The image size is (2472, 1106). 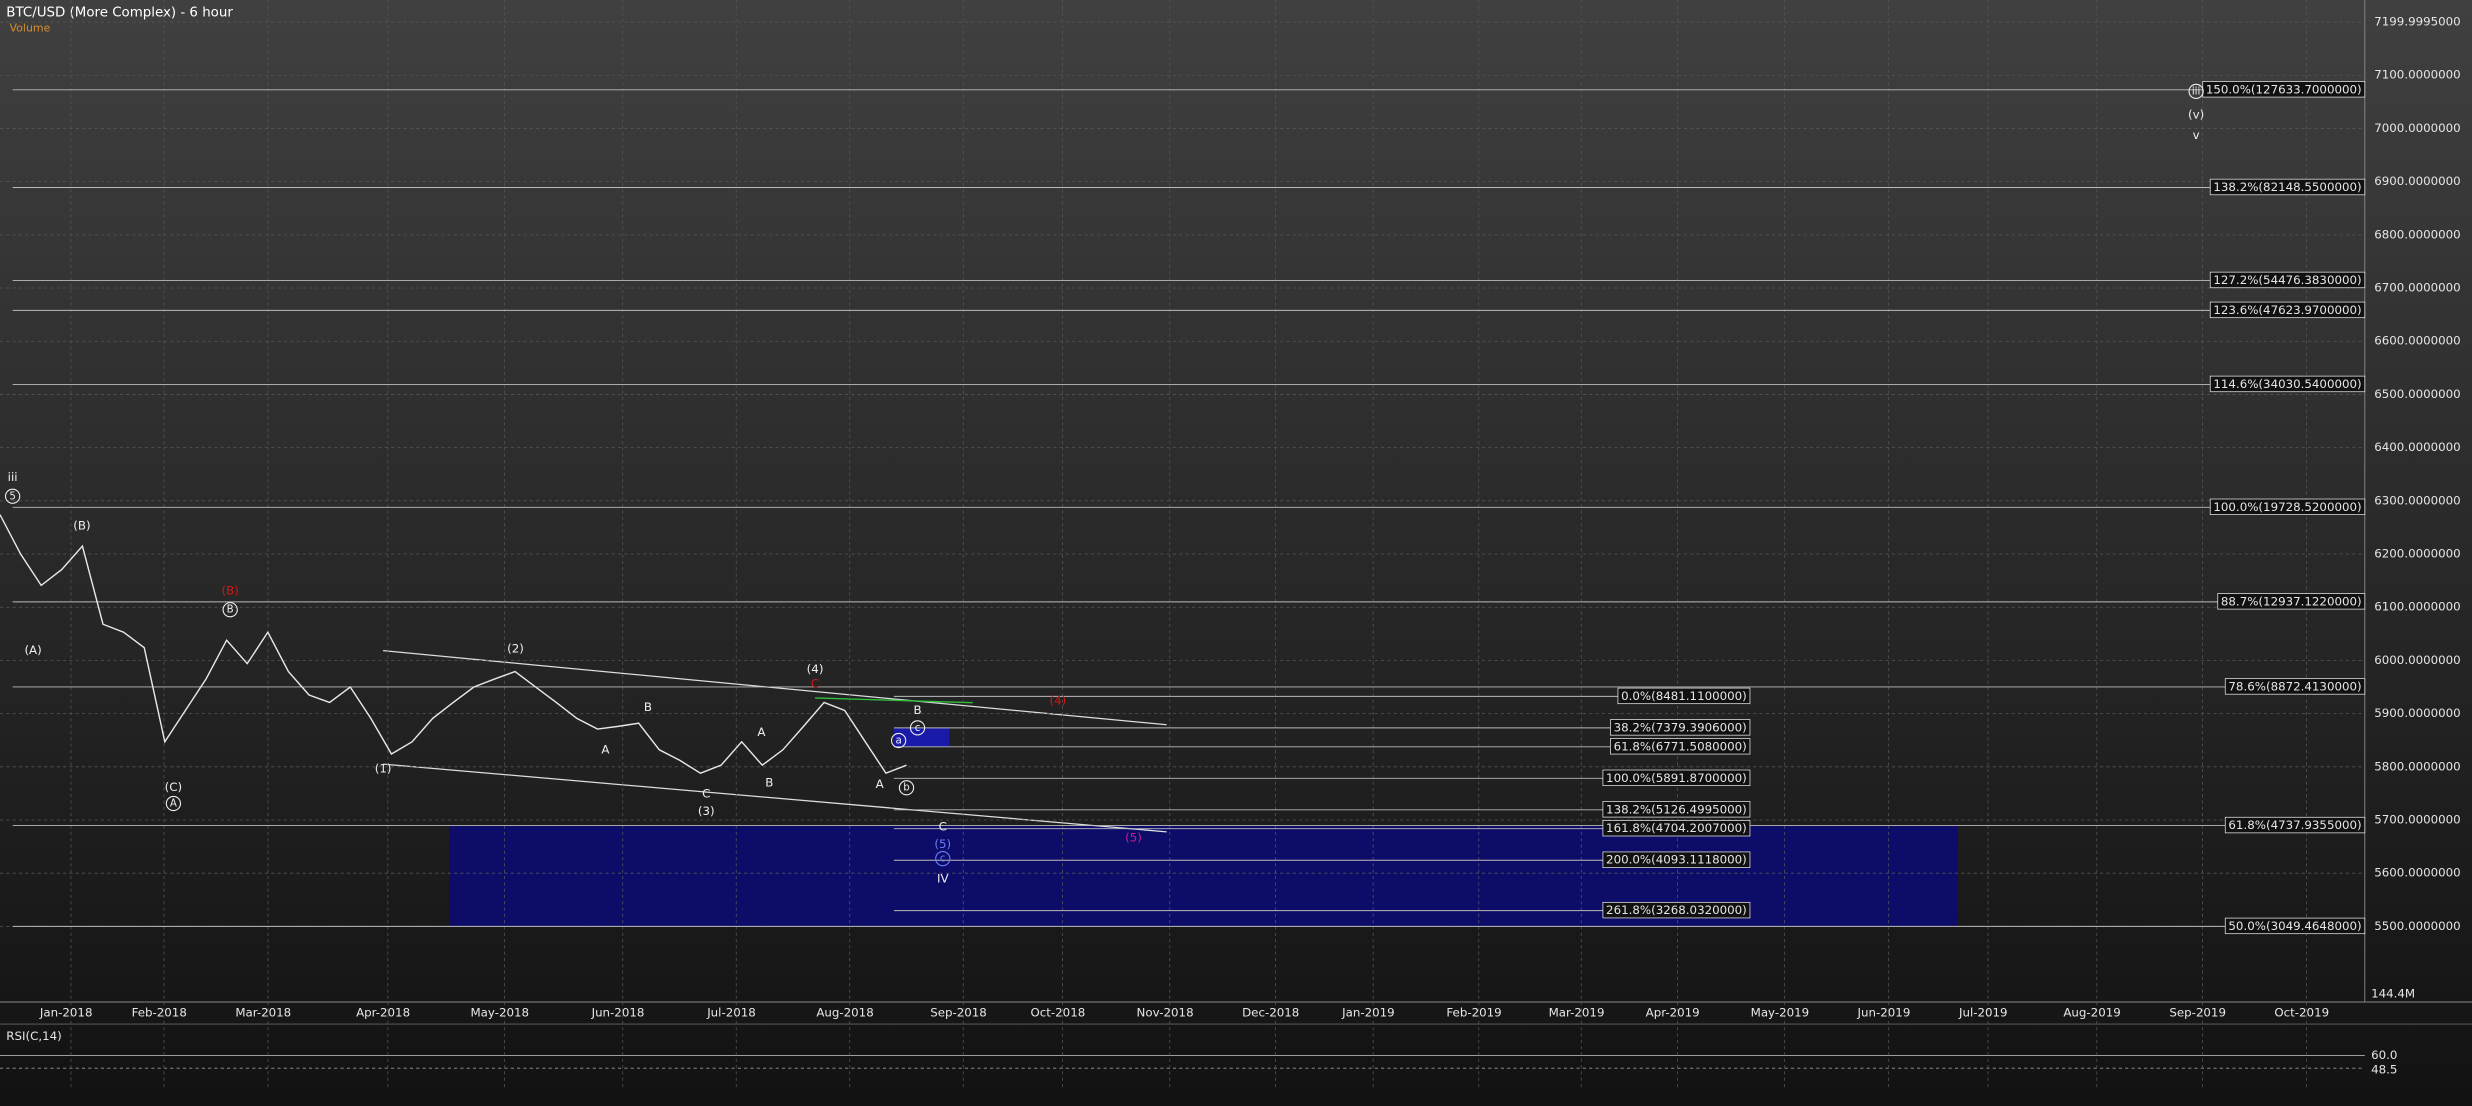 What do you see at coordinates (515, 649) in the screenshot?
I see `wave-label: (2)` at bounding box center [515, 649].